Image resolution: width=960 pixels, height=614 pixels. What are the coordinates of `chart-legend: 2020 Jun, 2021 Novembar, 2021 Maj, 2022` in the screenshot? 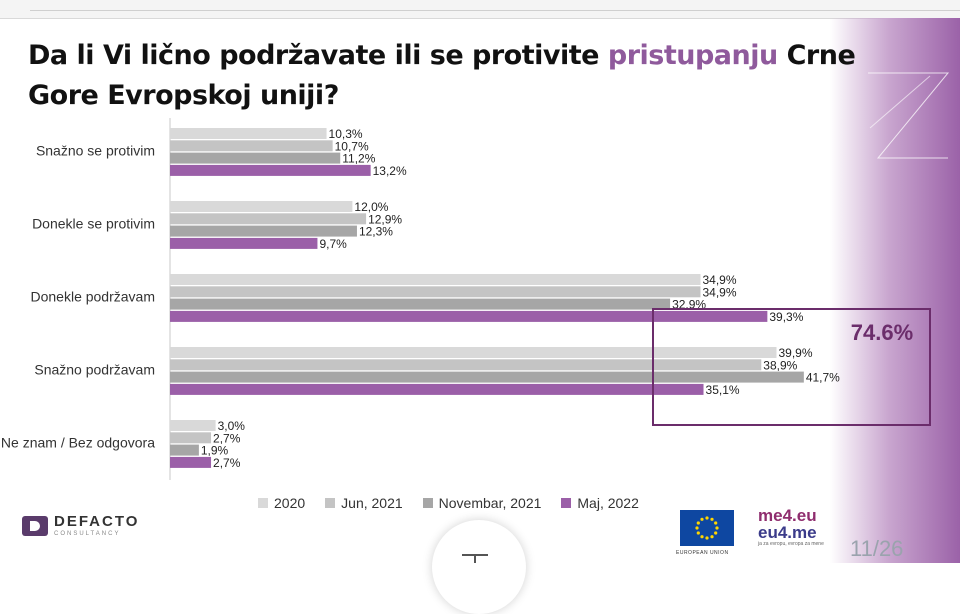 It's located at (448, 503).